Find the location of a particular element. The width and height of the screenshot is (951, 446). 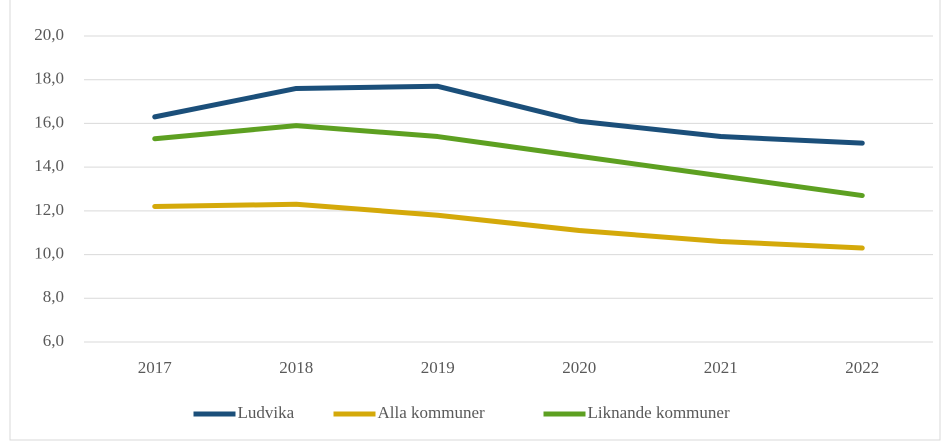

legend-label: Alla kommuner is located at coordinates (432, 412).